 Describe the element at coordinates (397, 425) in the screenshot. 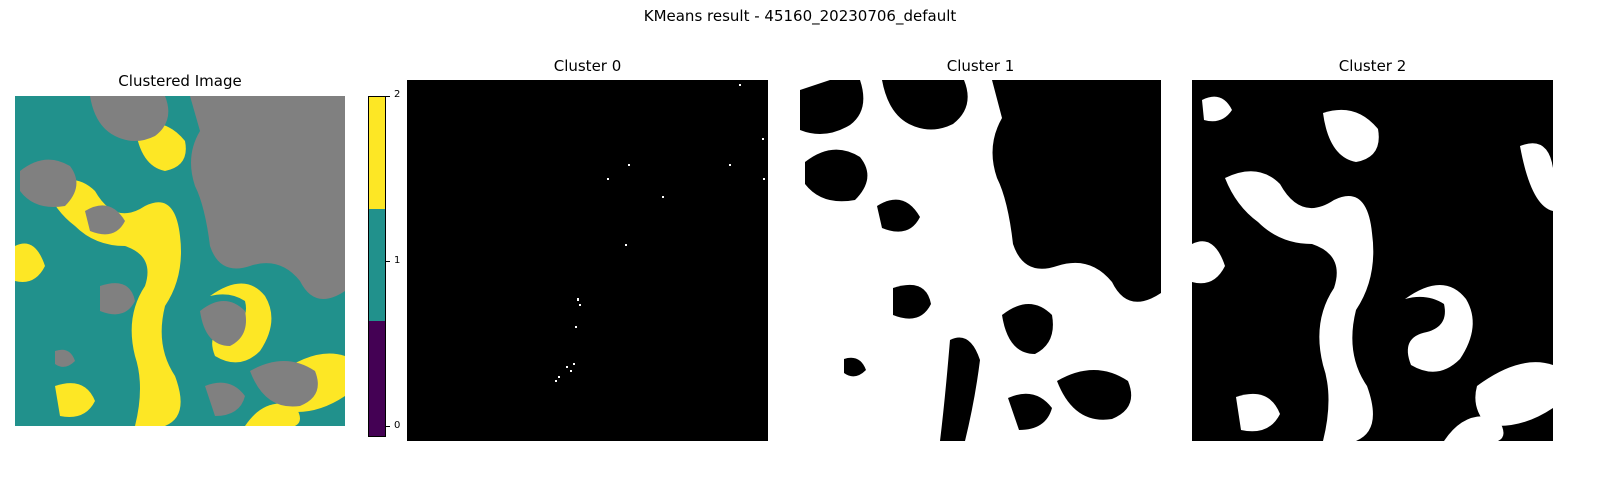

I see `colorbar-ticklabel-0: 0` at that location.